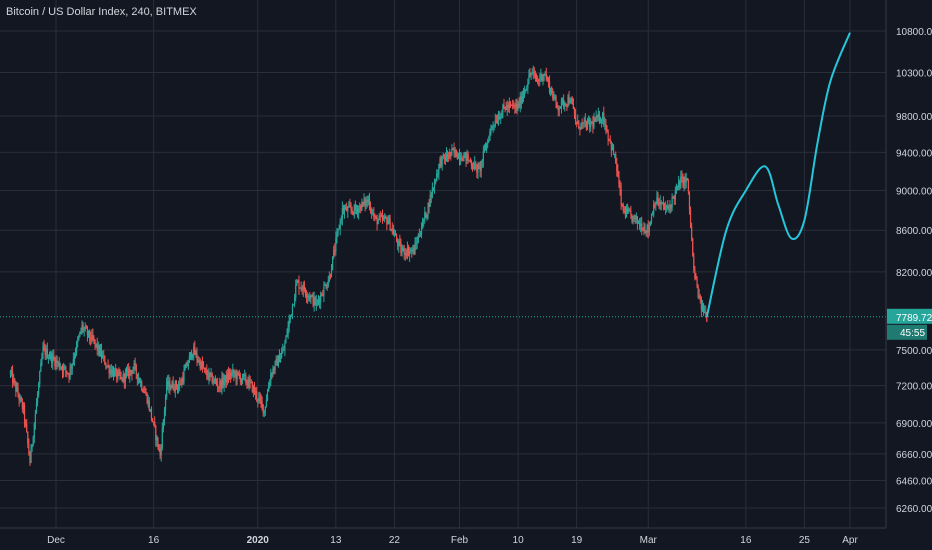  Describe the element at coordinates (443, 536) in the screenshot. I see `time-axis: Dec 16 2020 13 22 Feb 10 19 Mar 16 25 Apr` at that location.